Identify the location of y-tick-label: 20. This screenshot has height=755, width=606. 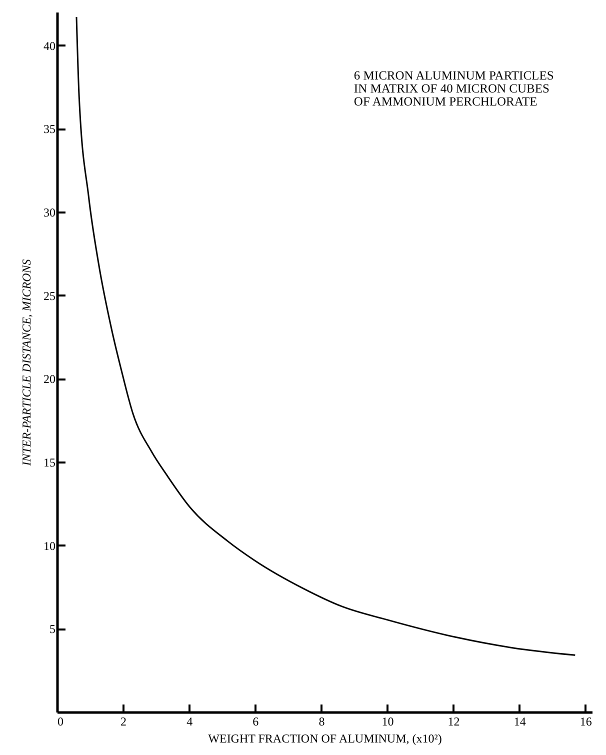
(50, 379).